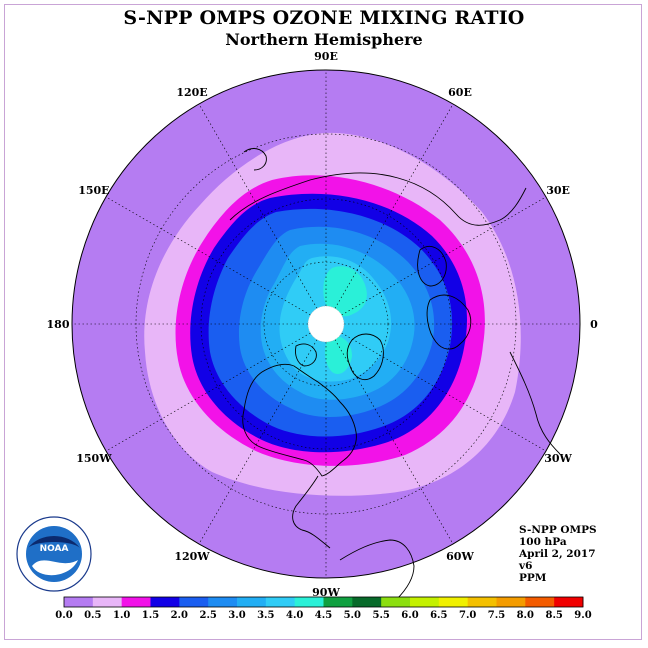 The image size is (648, 648). What do you see at coordinates (432, 266) in the screenshot?
I see `coast-scandinavia` at bounding box center [432, 266].